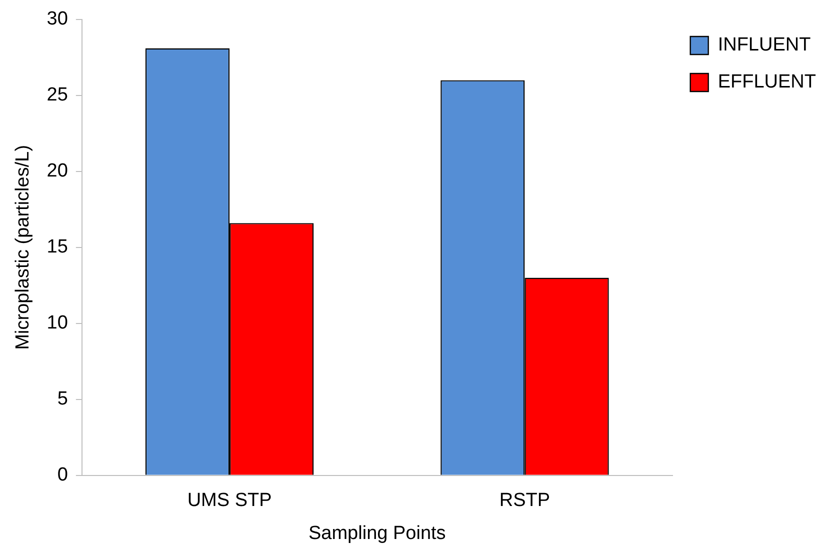 The image size is (830, 551). I want to click on y-tick-label: 5, so click(62, 399).